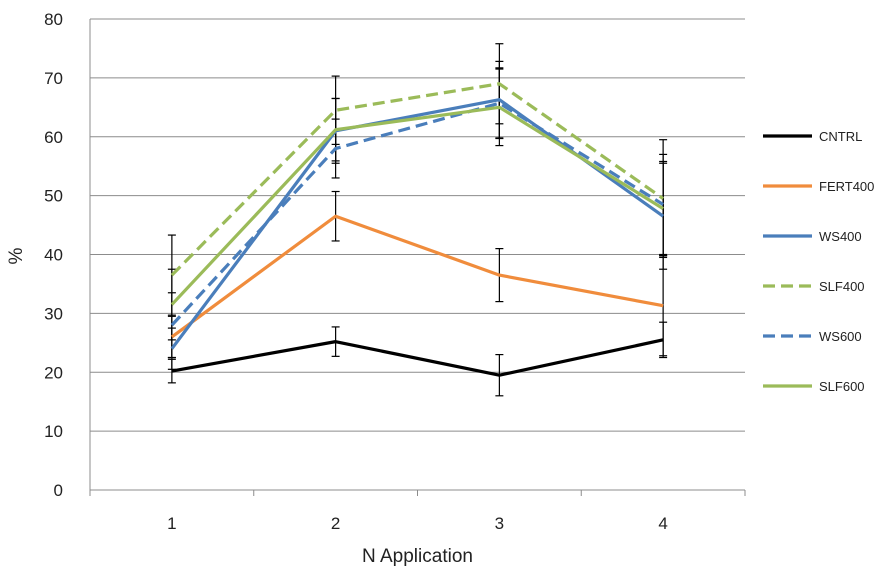 Image resolution: width=879 pixels, height=573 pixels. Describe the element at coordinates (53, 372) in the screenshot. I see `y-tick-label: 20` at that location.